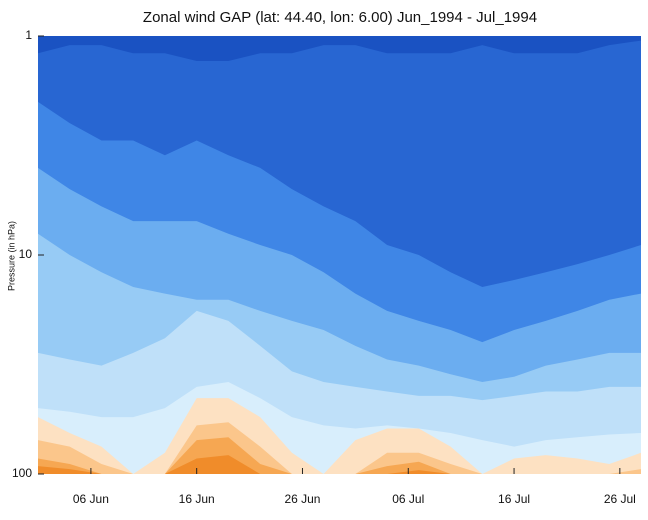 This screenshot has width=648, height=520. What do you see at coordinates (197, 499) in the screenshot?
I see `x-tick-label: 16 Jun` at bounding box center [197, 499].